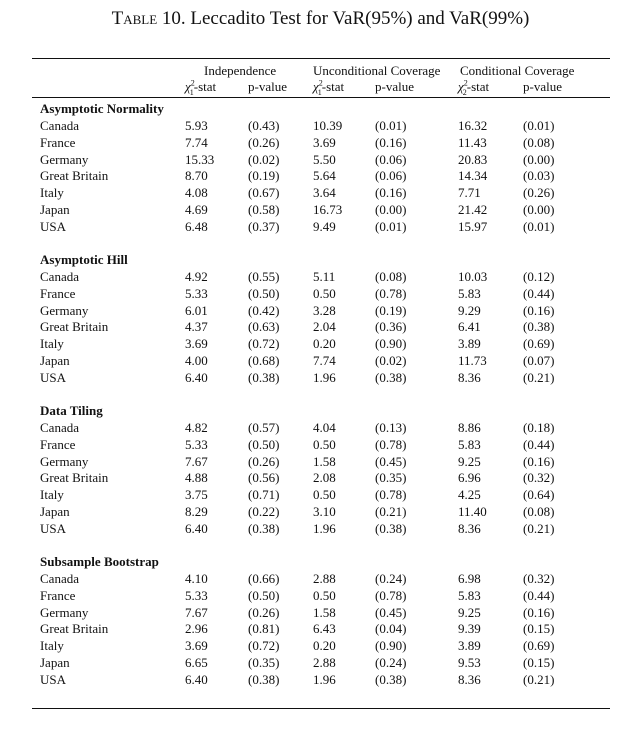 The image size is (641, 739). I want to click on top-rule, so click(321, 59).